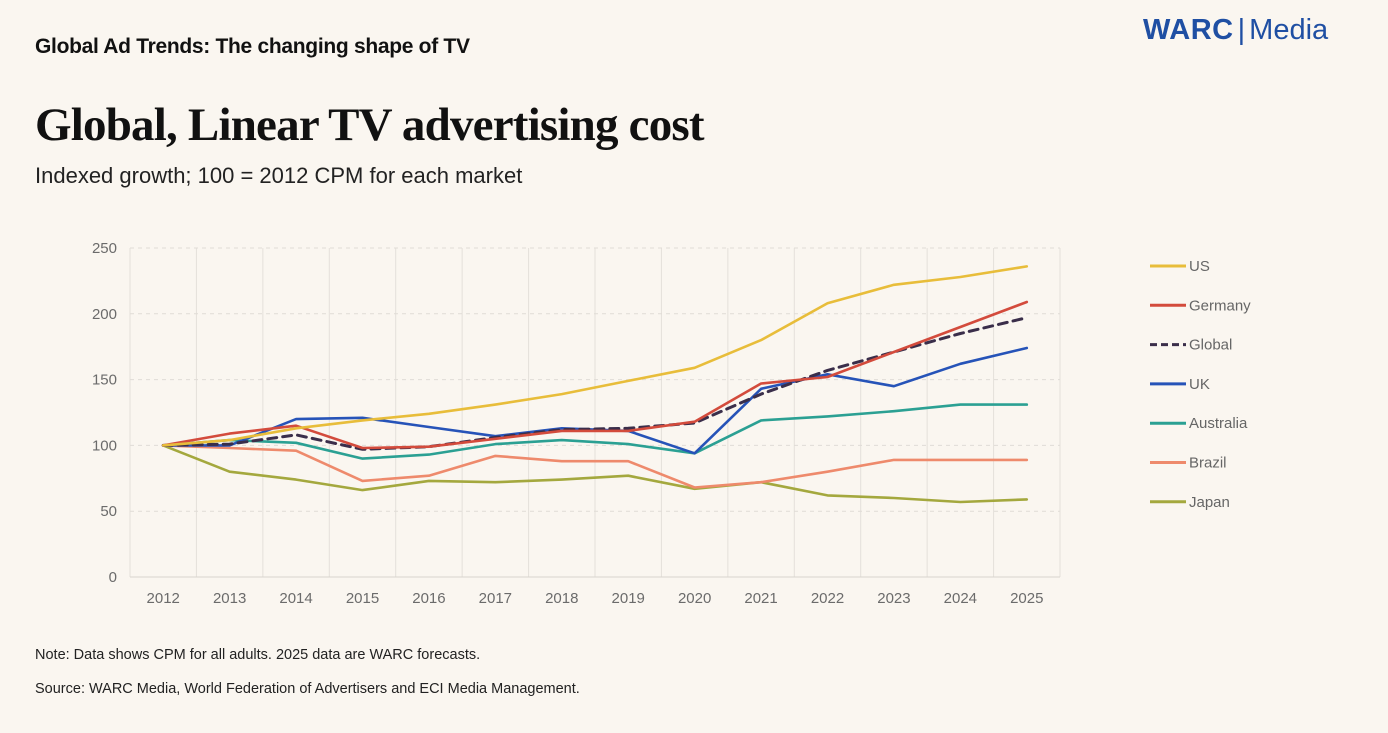 This screenshot has height=733, width=1388. I want to click on x-tick-label: 2022, so click(827, 598).